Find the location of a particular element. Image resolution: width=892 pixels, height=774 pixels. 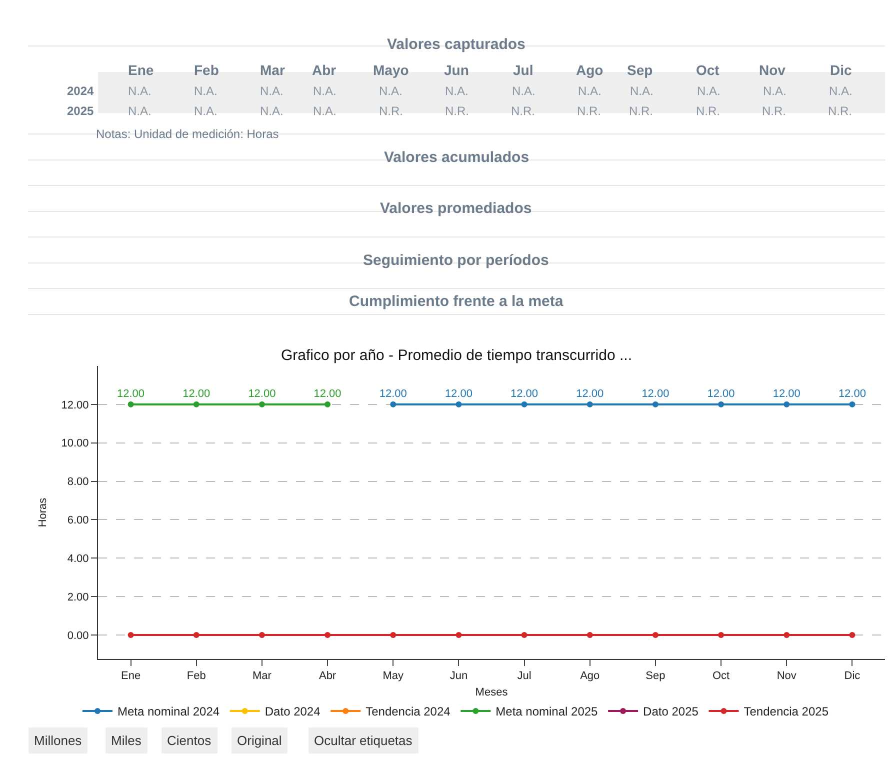

y-axis-title: Horas is located at coordinates (42, 512).